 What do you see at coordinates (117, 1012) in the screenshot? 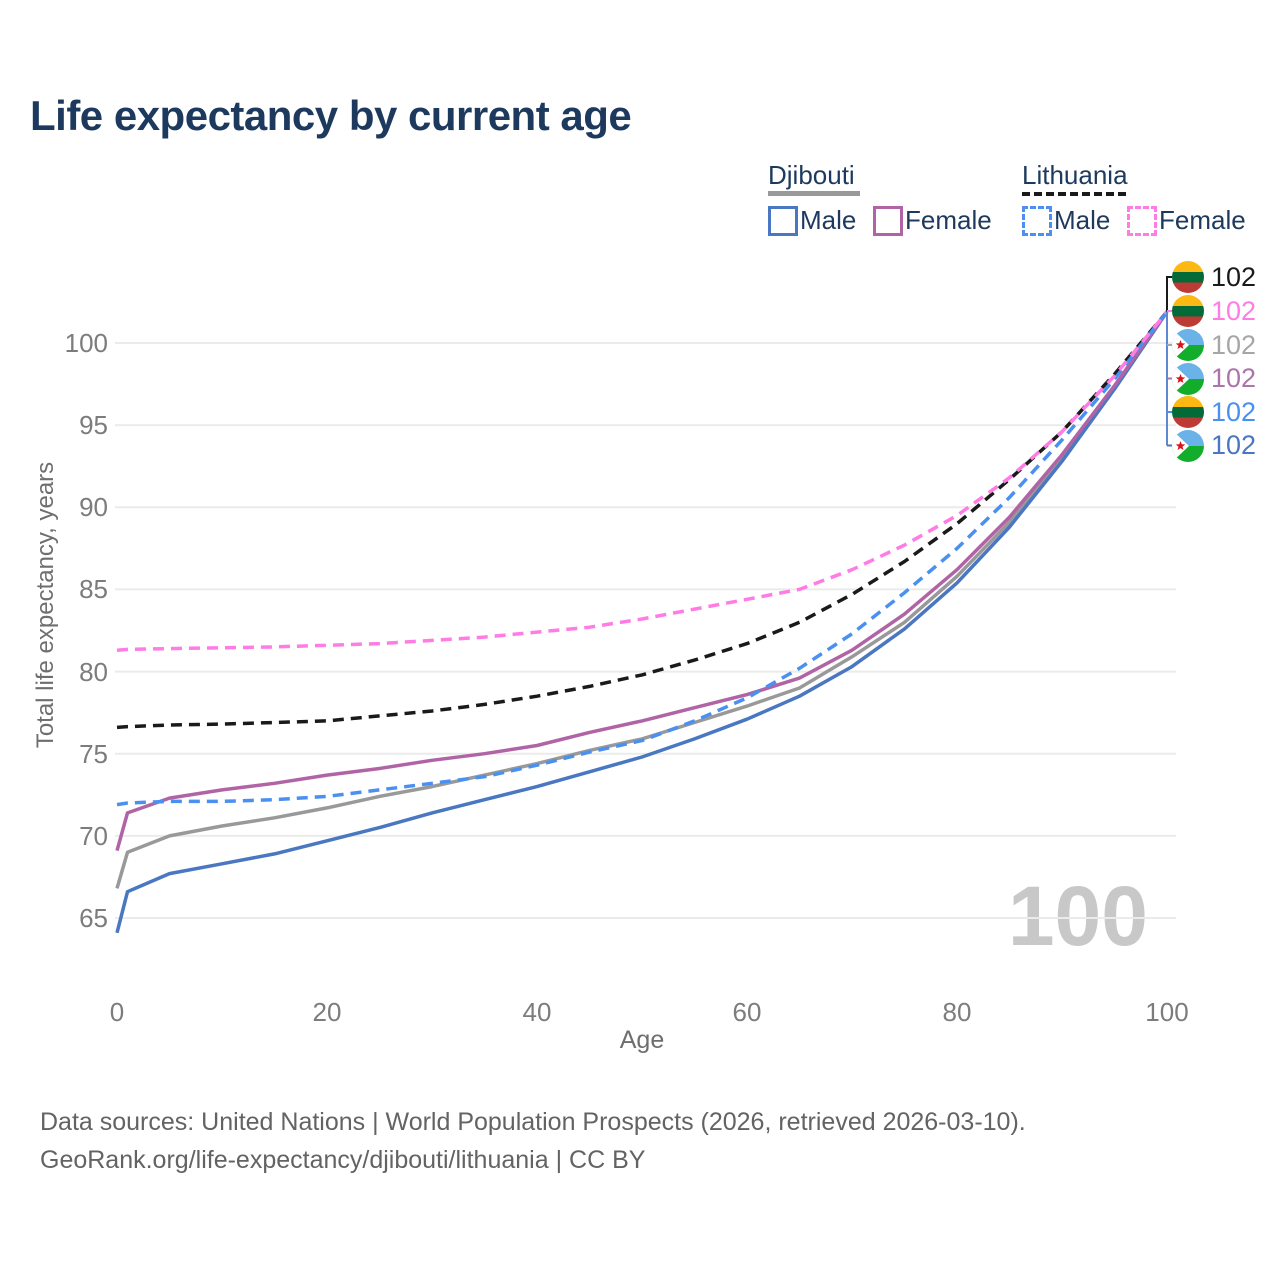
I see `x-tick-label: 0` at bounding box center [117, 1012].